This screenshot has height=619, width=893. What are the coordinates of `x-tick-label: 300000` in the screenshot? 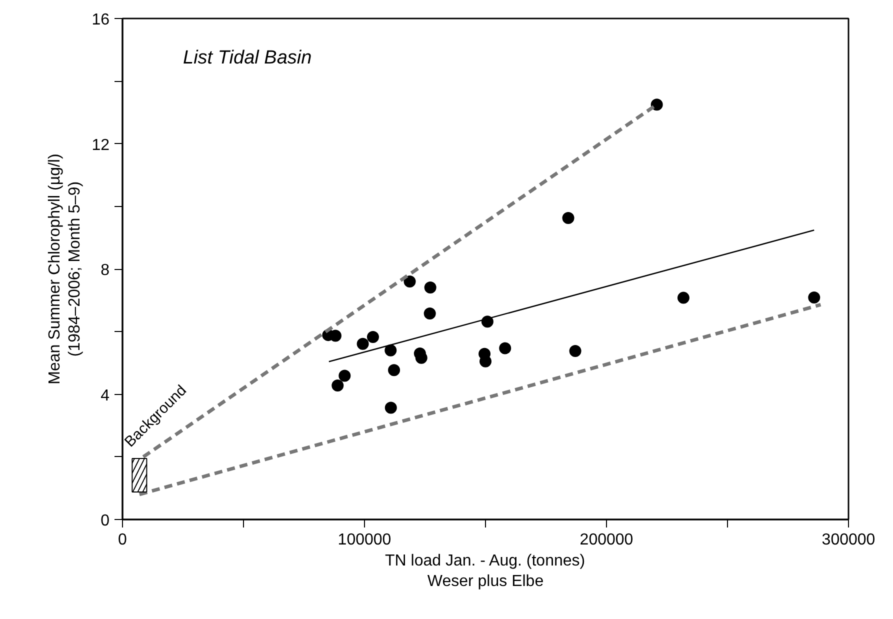 It's located at (849, 540).